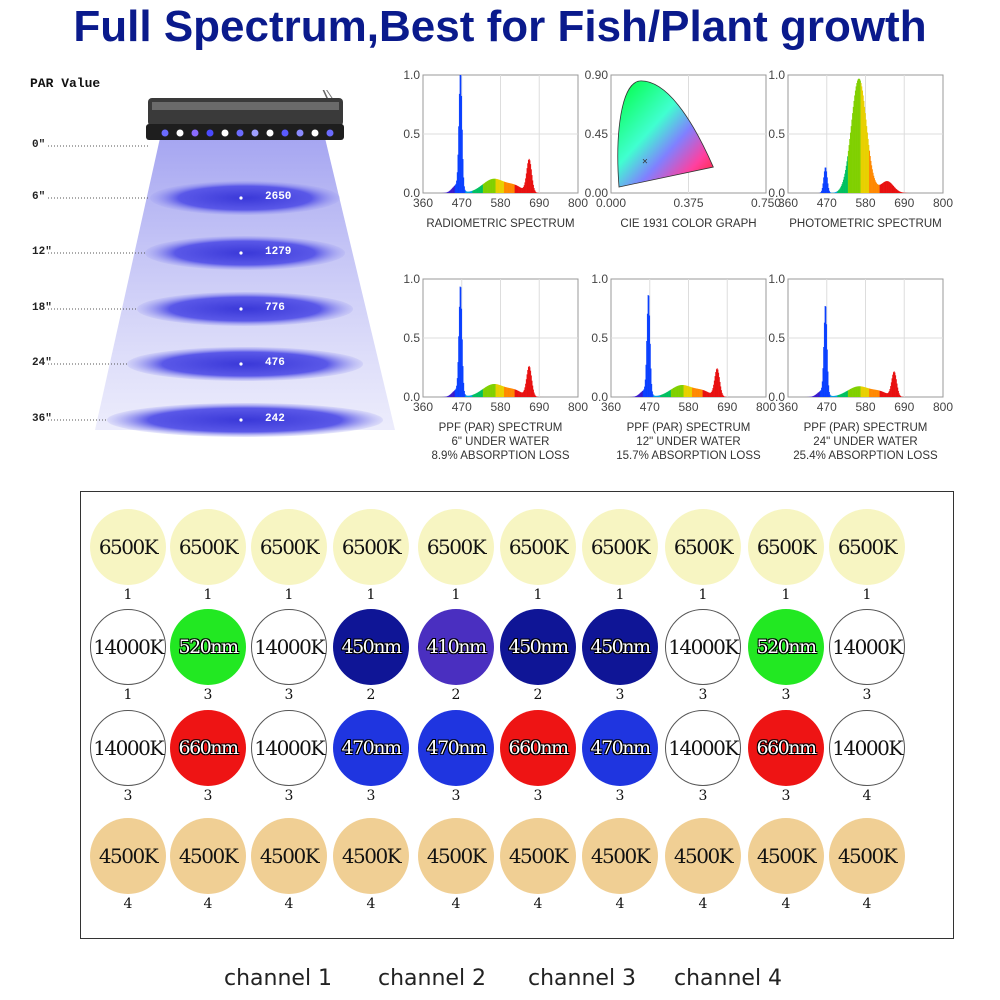 Image resolution: width=1000 pixels, height=1000 pixels. What do you see at coordinates (371, 595) in the screenshot?
I see `channel-number: 1` at bounding box center [371, 595].